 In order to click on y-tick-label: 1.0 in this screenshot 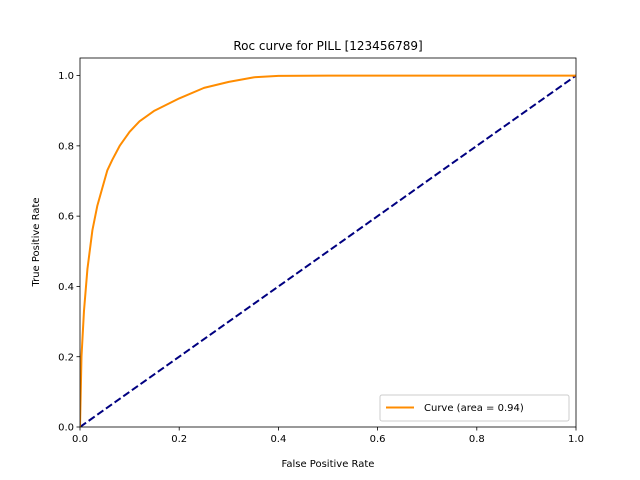, I will do `click(66, 76)`.